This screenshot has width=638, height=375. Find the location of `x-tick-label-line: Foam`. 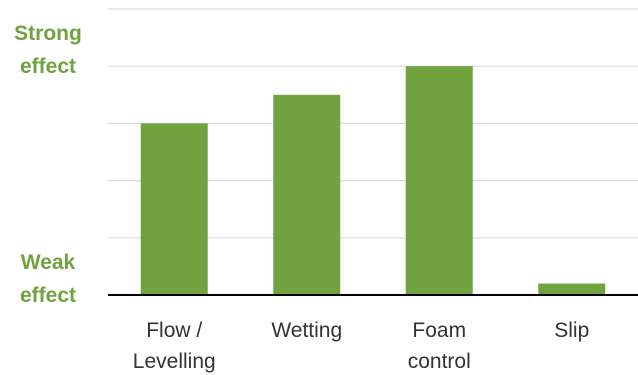

x-tick-label-line: Foam is located at coordinates (439, 330).